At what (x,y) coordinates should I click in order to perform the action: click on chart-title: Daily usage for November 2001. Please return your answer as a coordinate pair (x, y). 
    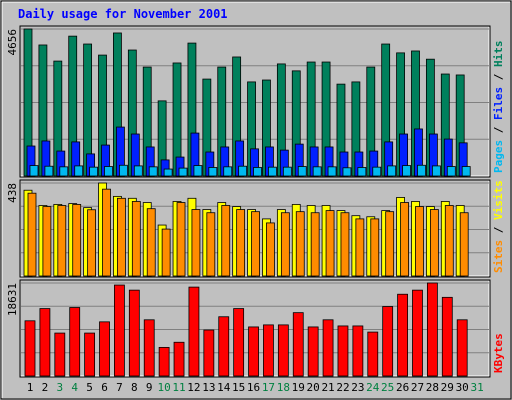
    Looking at the image, I should click on (123, 14).